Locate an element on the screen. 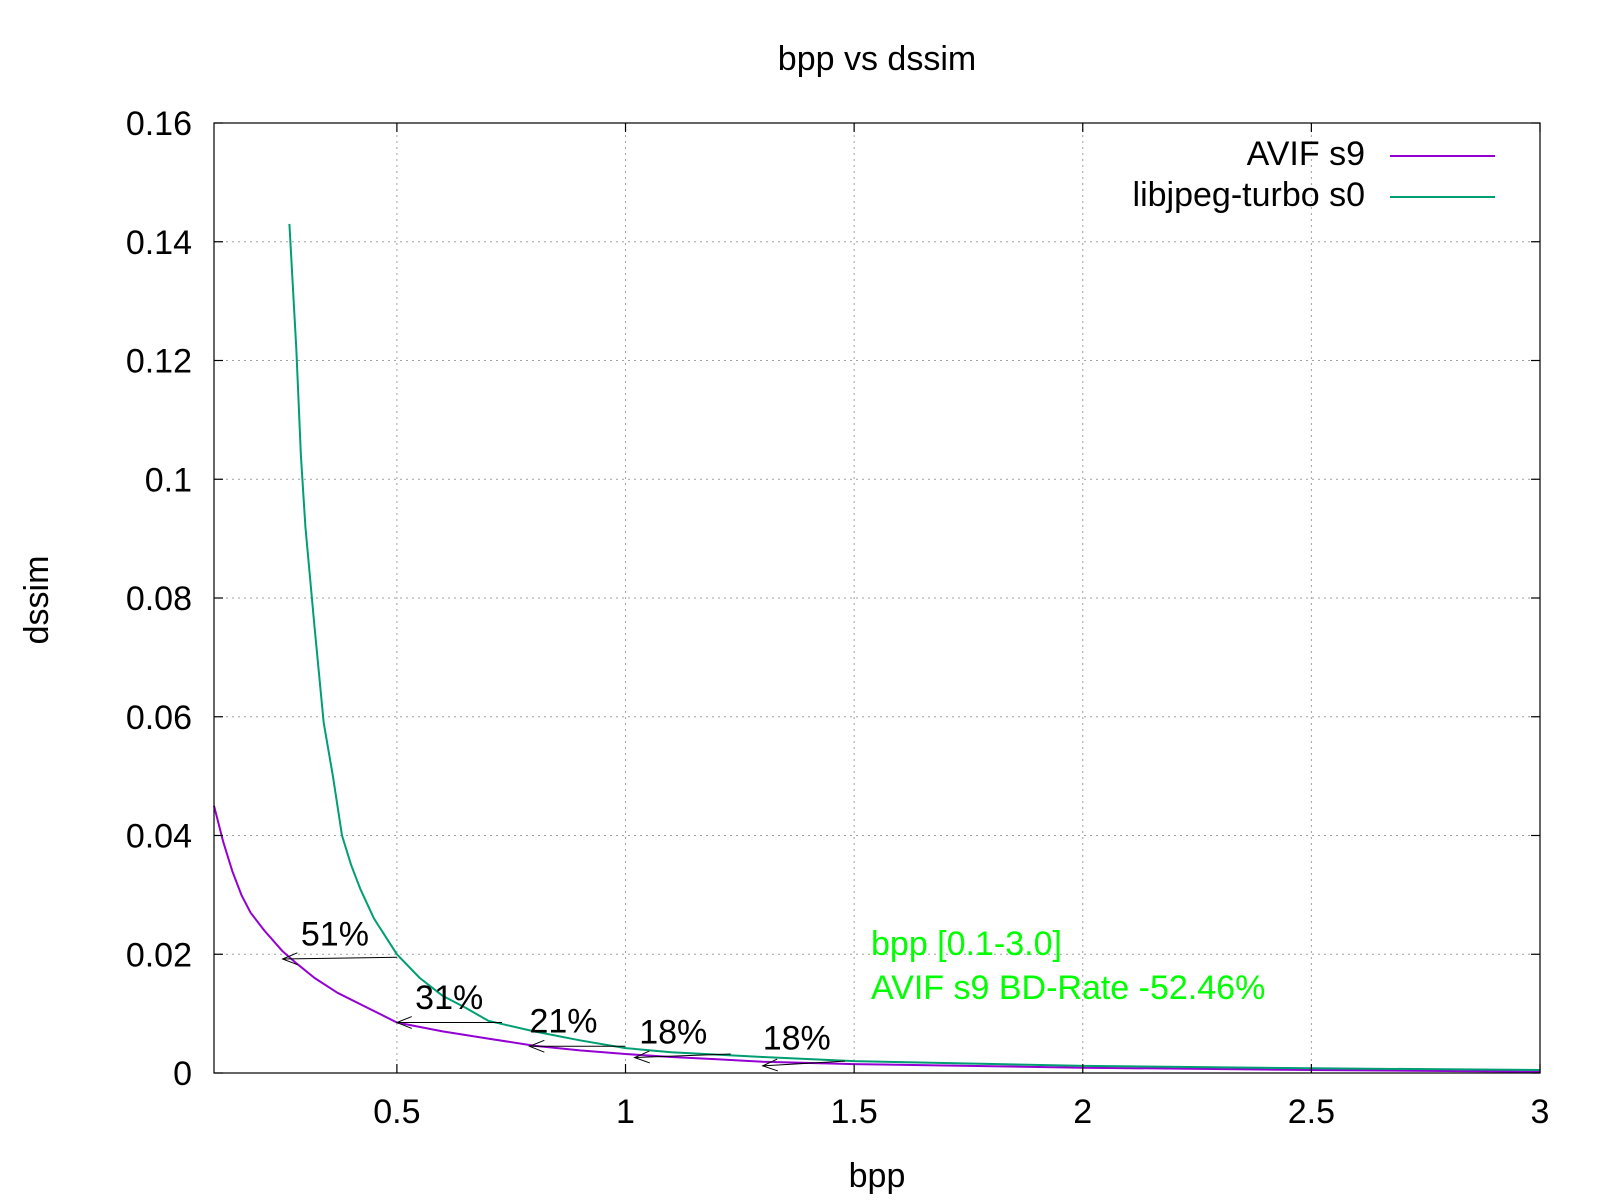 The image size is (1600, 1200). y-tick-label: 0.14 is located at coordinates (159, 243).